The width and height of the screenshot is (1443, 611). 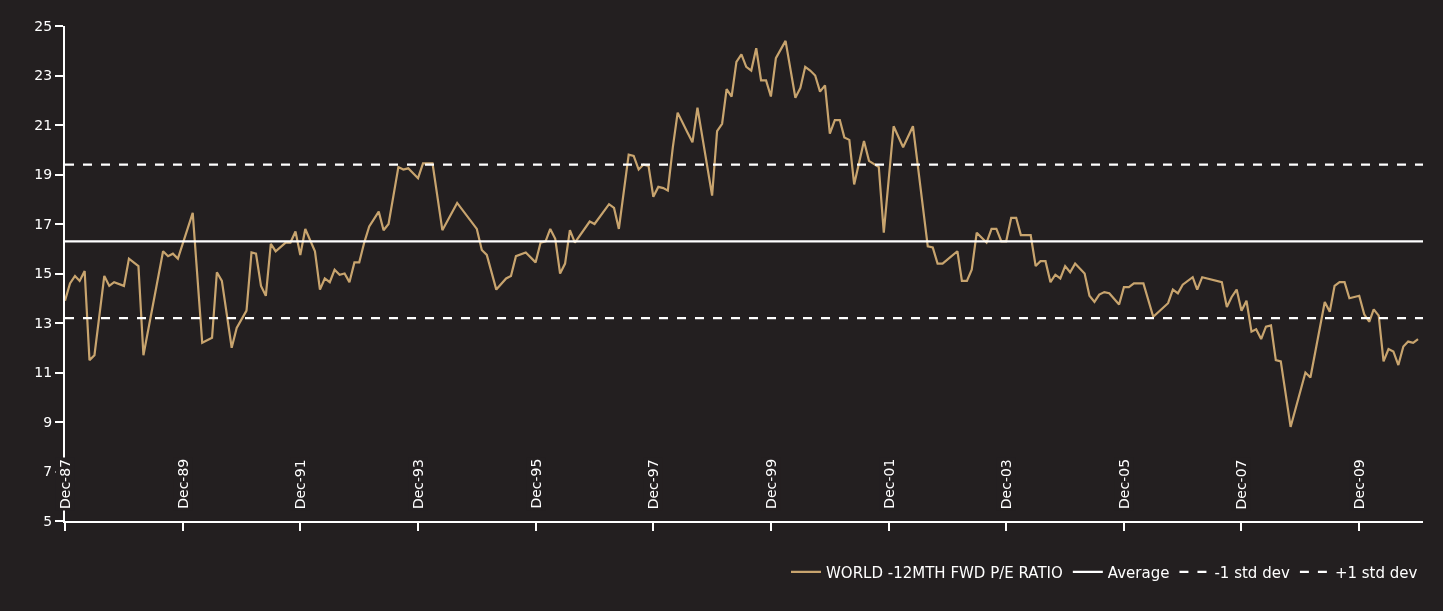 I want to click on y-tick-label: 11, so click(x=43, y=372).